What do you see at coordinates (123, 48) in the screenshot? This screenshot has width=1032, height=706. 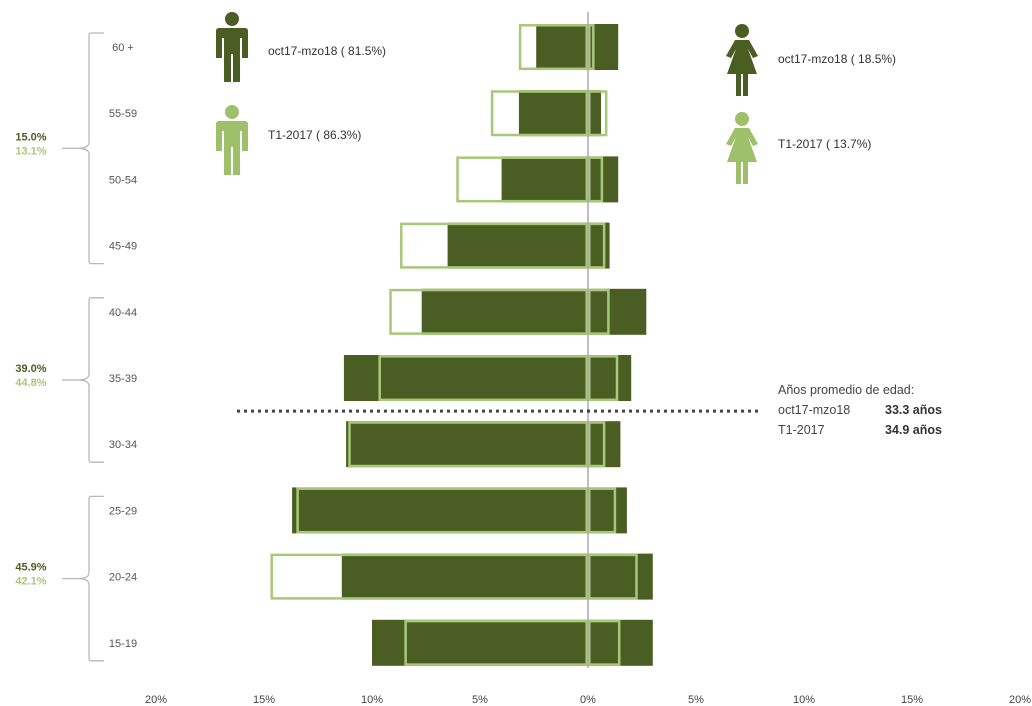 I see `age-category-label: 60 +` at bounding box center [123, 48].